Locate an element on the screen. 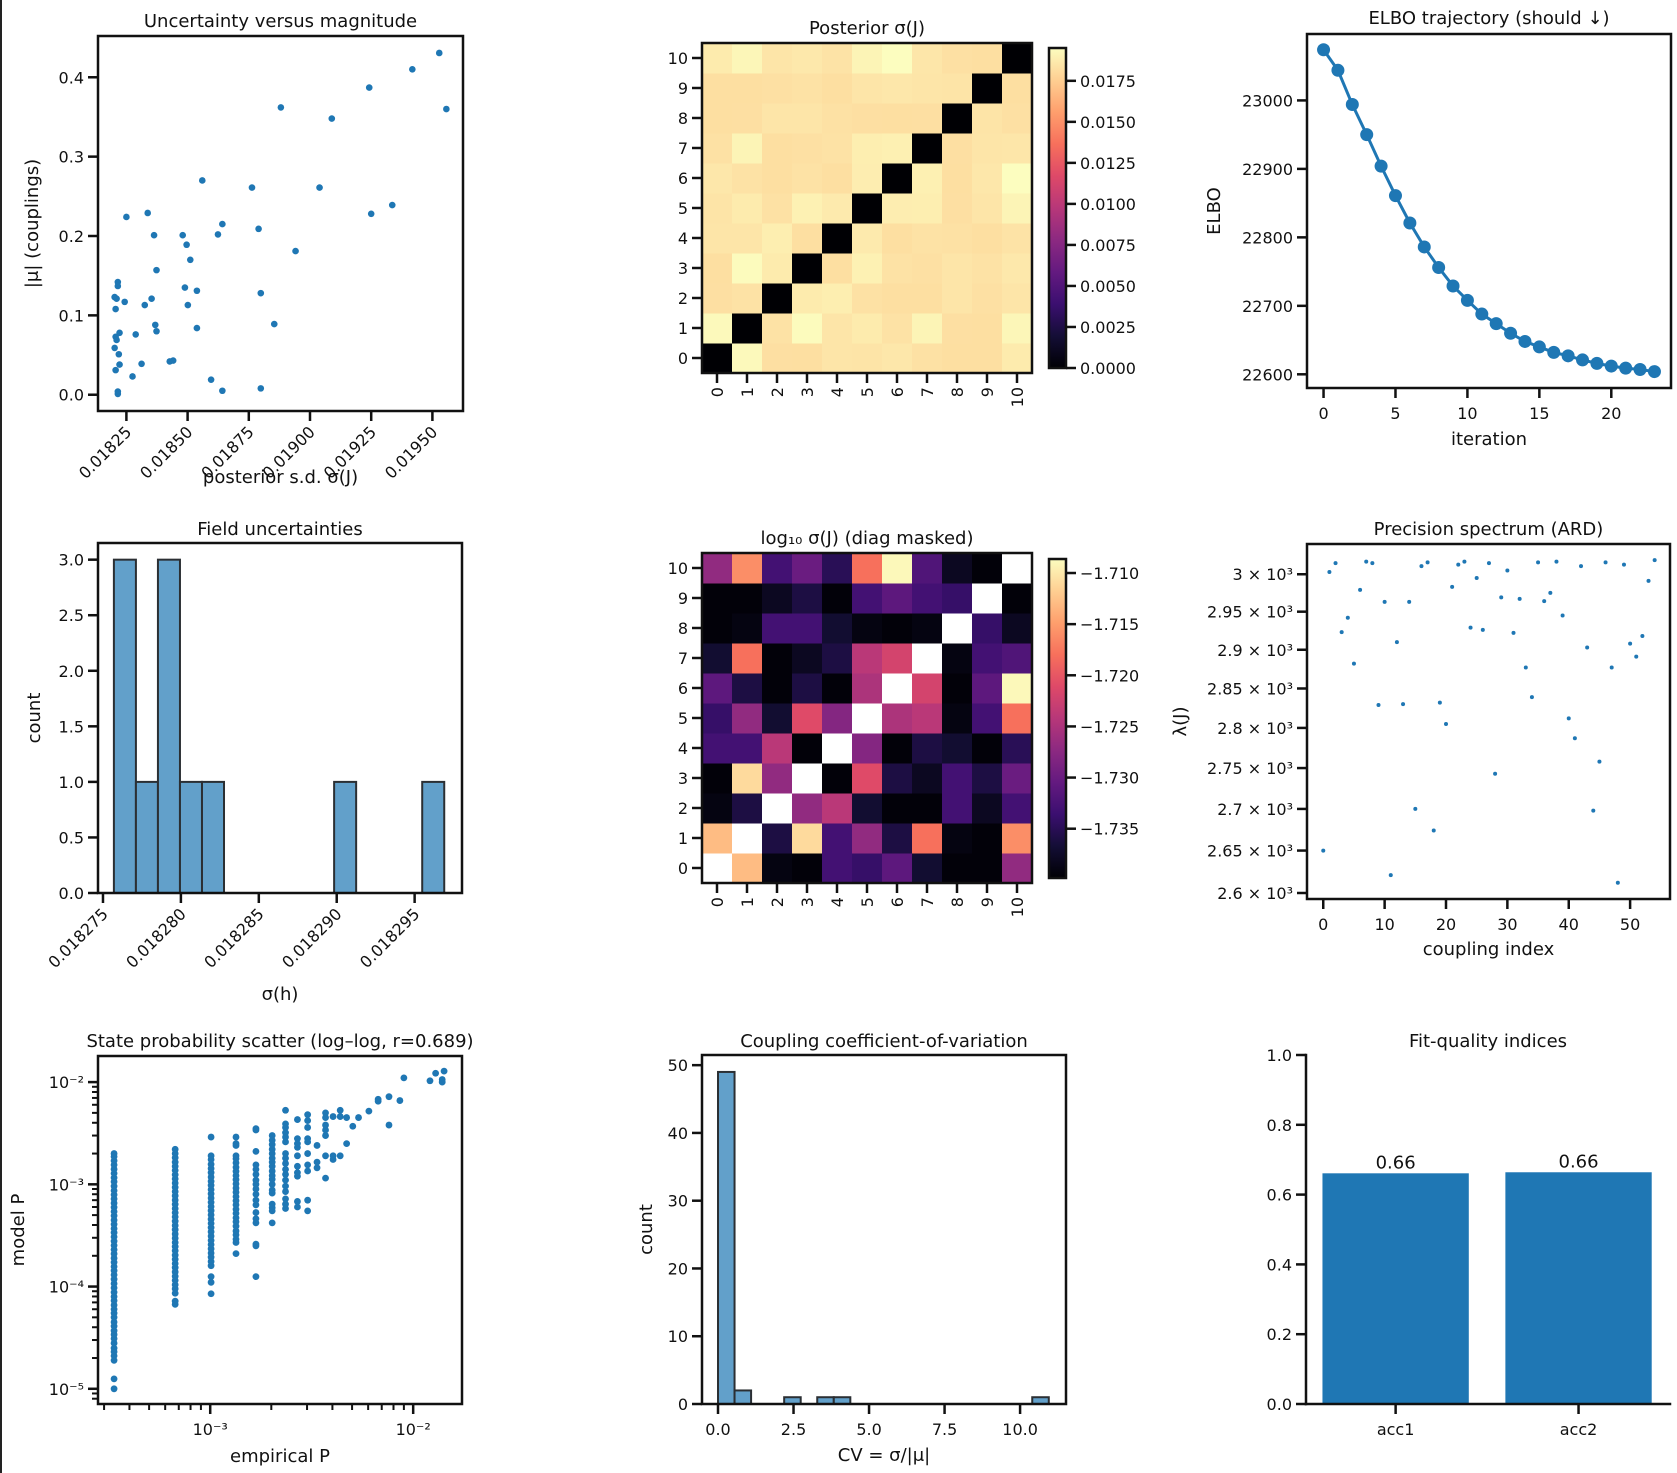 The image size is (1677, 1473). log-sigma-heatmap-xtick-label: 10 is located at coordinates (1017, 907).